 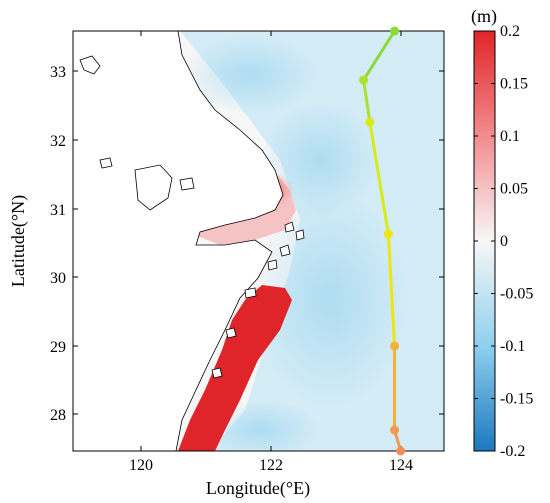 What do you see at coordinates (510, 136) in the screenshot?
I see `colorbar-tick-label: 0.1` at bounding box center [510, 136].